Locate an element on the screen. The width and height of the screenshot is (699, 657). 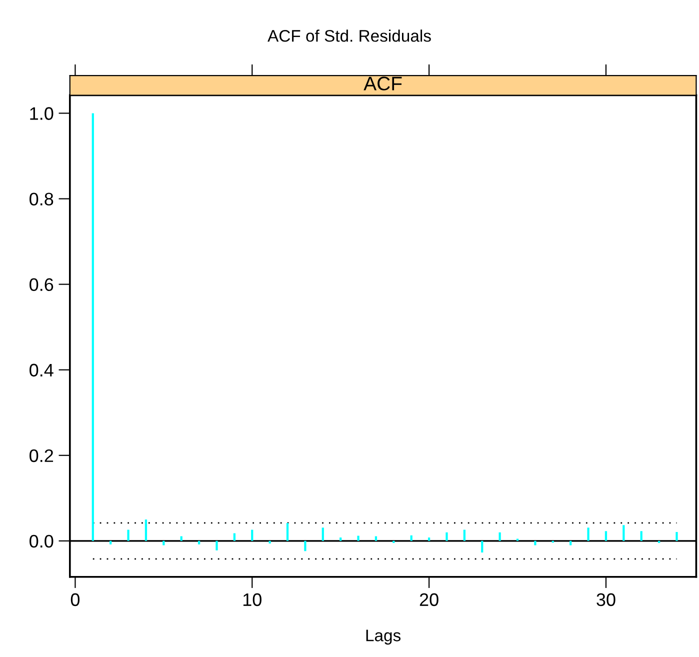
y-tick-label: 0.0 is located at coordinates (42, 541).